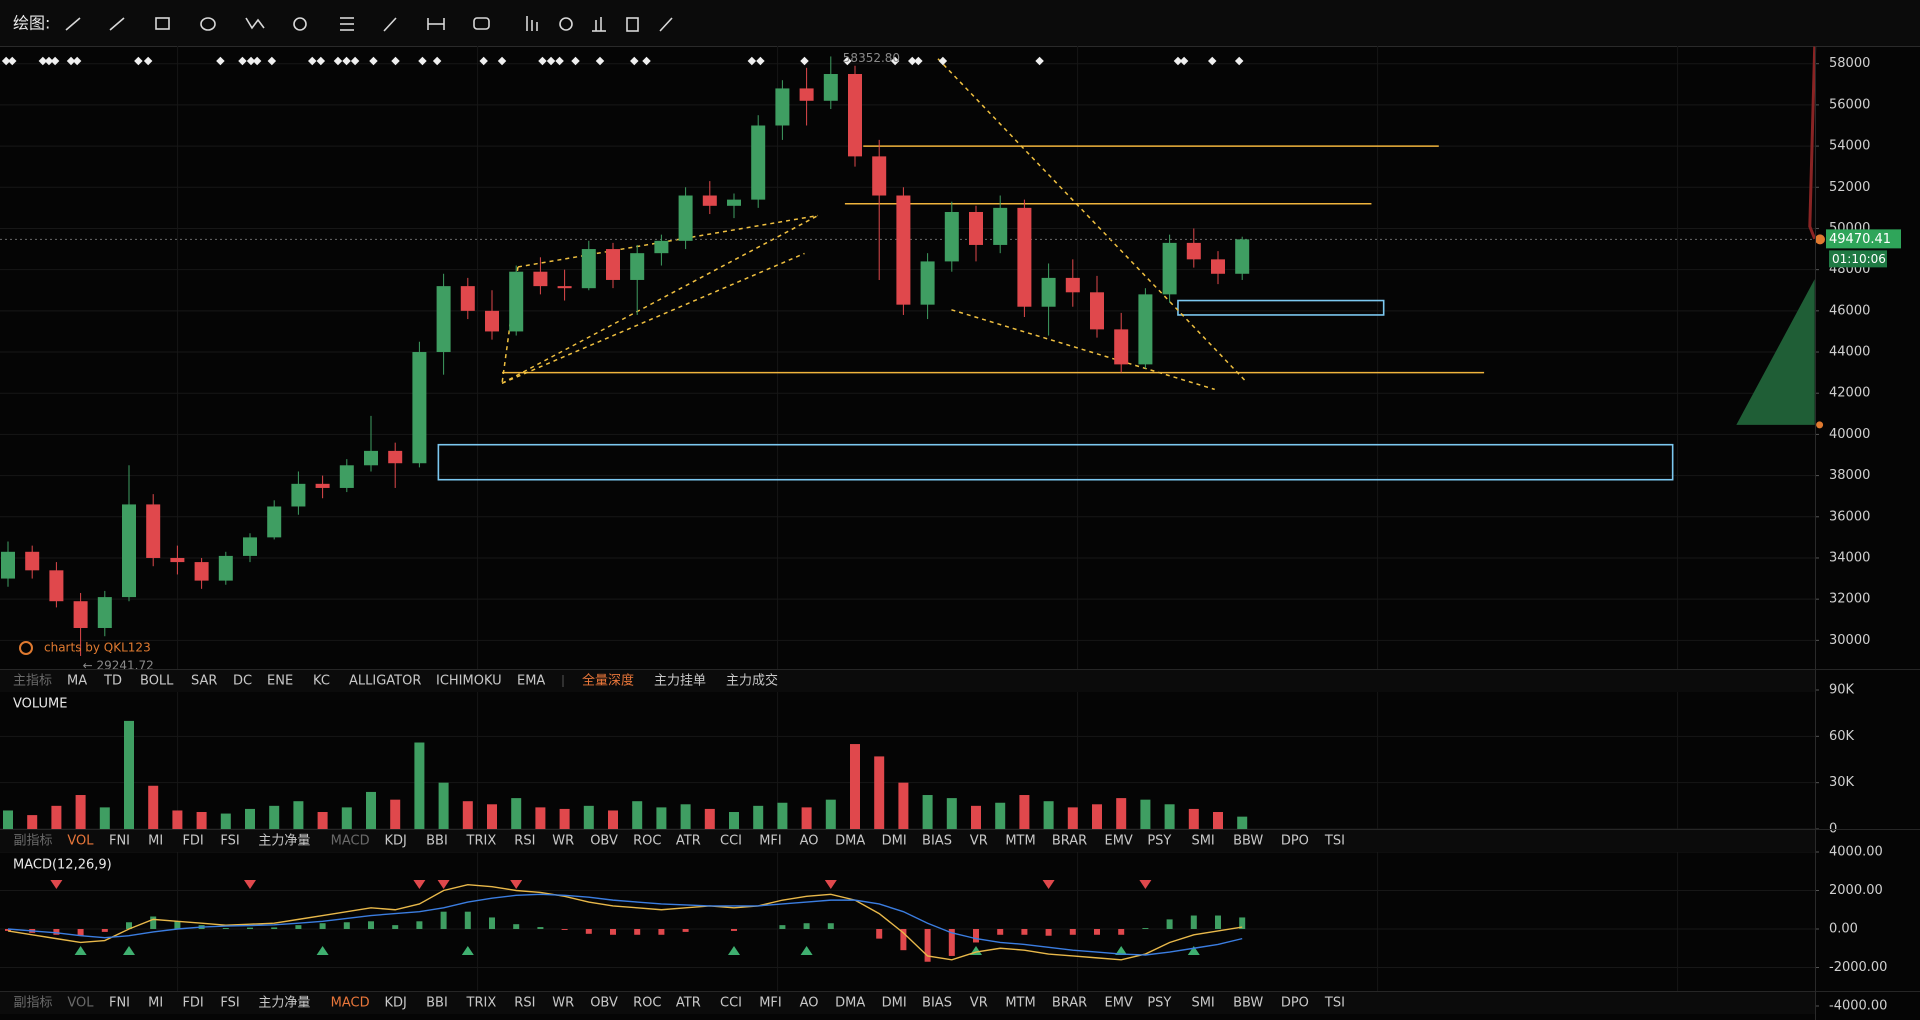 The image size is (1920, 1020). What do you see at coordinates (117, 24) in the screenshot?
I see `tool-ray` at bounding box center [117, 24].